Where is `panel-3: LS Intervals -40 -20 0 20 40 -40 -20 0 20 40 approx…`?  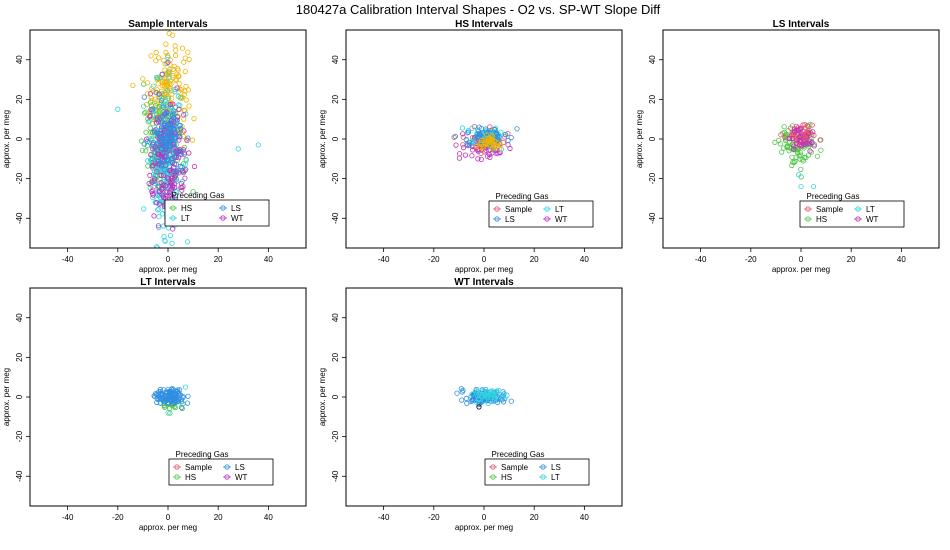
panel-3: LS Intervals -40 -20 0 20 40 -40 -20 0 20 40 approx… is located at coordinates (787, 146).